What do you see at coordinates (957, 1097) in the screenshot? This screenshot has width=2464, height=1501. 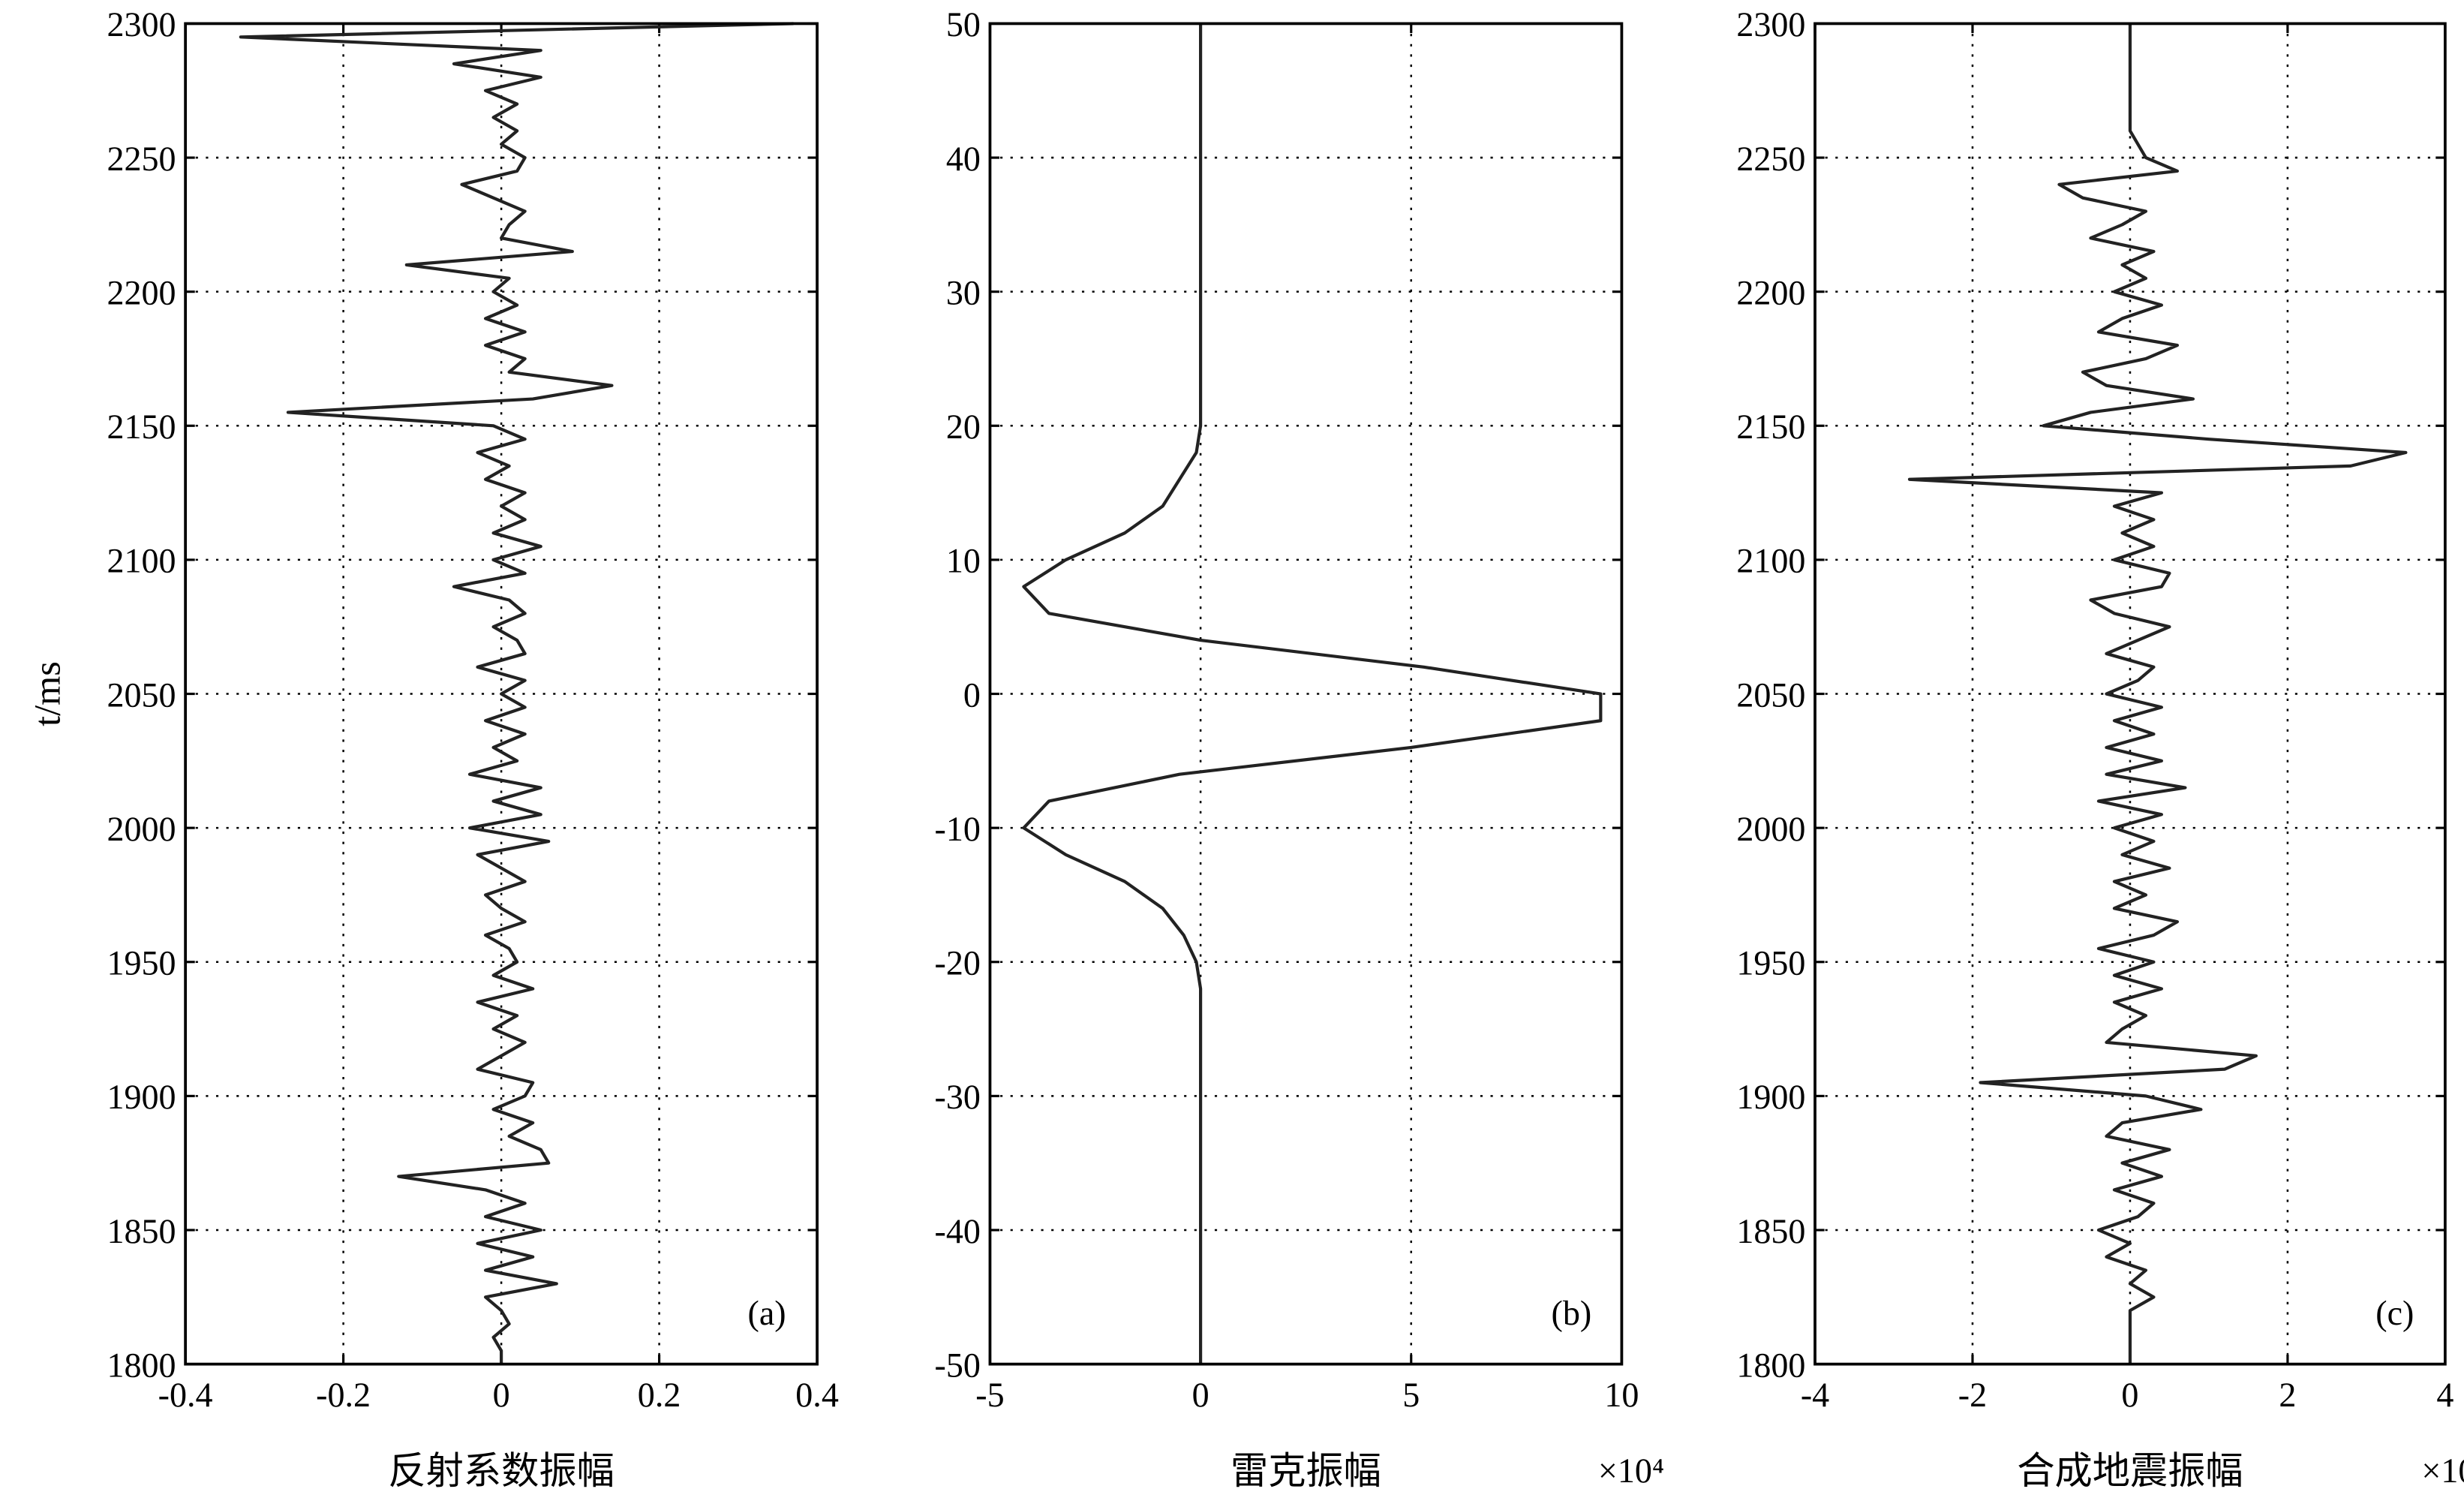 I see `y-tick-label: -30` at bounding box center [957, 1097].